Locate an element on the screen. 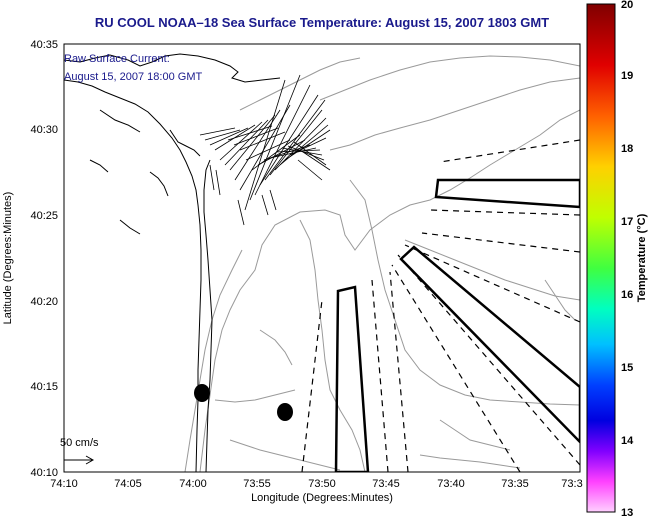 Image resolution: width=651 pixels, height=518 pixels. x-tick-label: 74:10 is located at coordinates (64, 484).